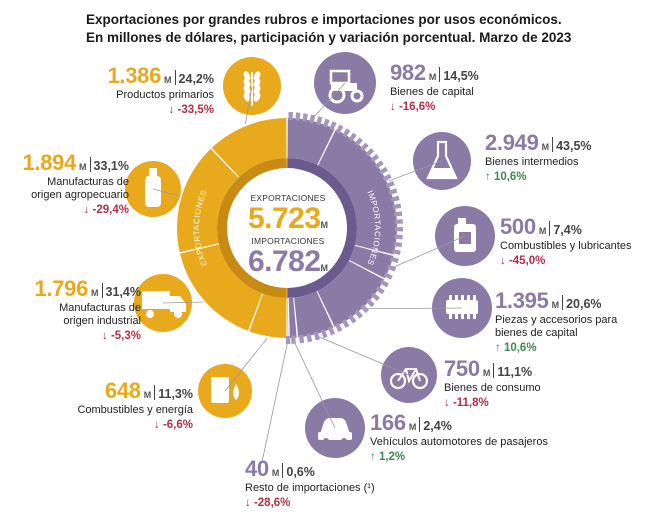 Image resolution: width=669 pixels, height=528 pixels. I want to click on imp-item-header: 982 M 14,5%, so click(434, 73).